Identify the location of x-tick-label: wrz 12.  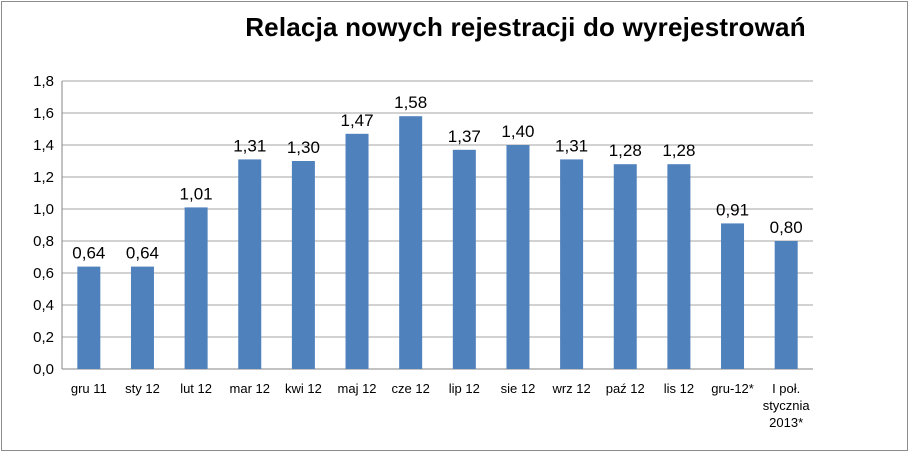
(570, 388).